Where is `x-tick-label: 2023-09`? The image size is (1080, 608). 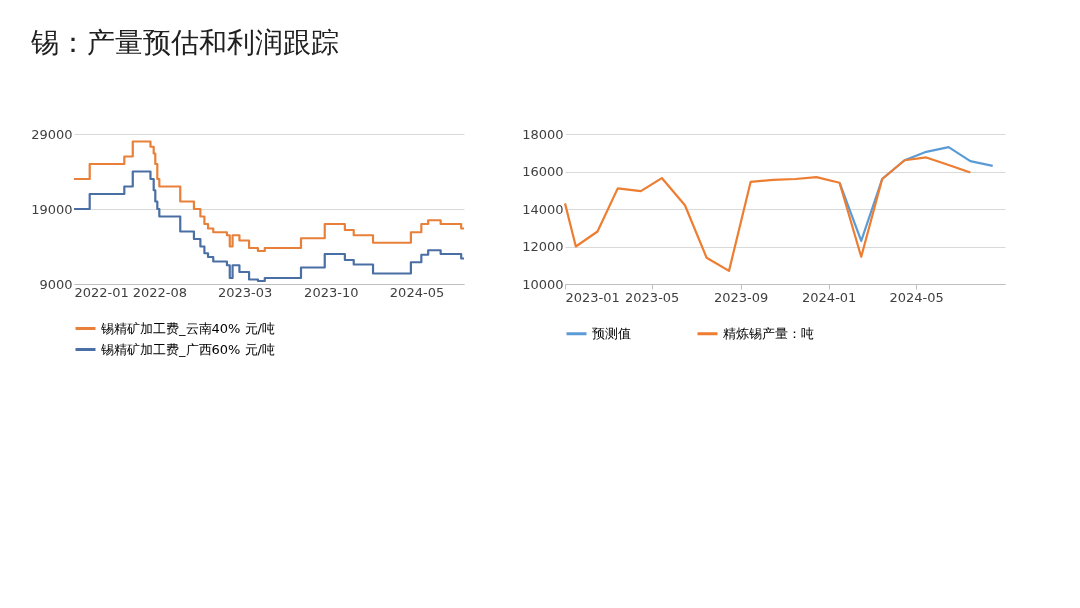
x-tick-label: 2023-09 is located at coordinates (741, 297).